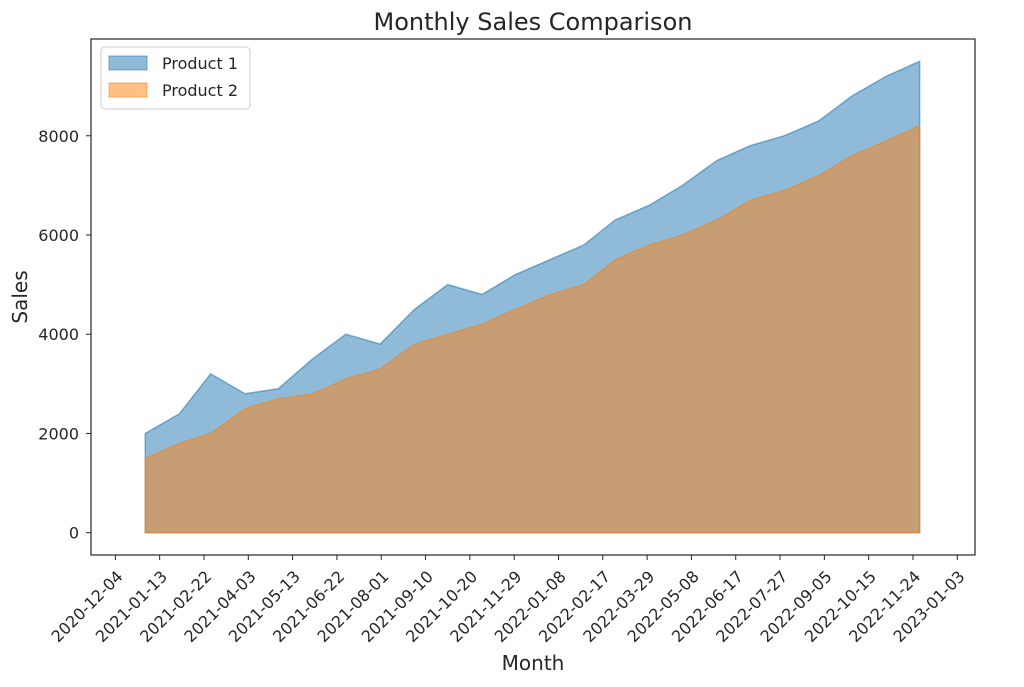 Image resolution: width=1024 pixels, height=687 pixels. I want to click on y-axis: 0 2000 4000 6000 8000, so click(64, 335).